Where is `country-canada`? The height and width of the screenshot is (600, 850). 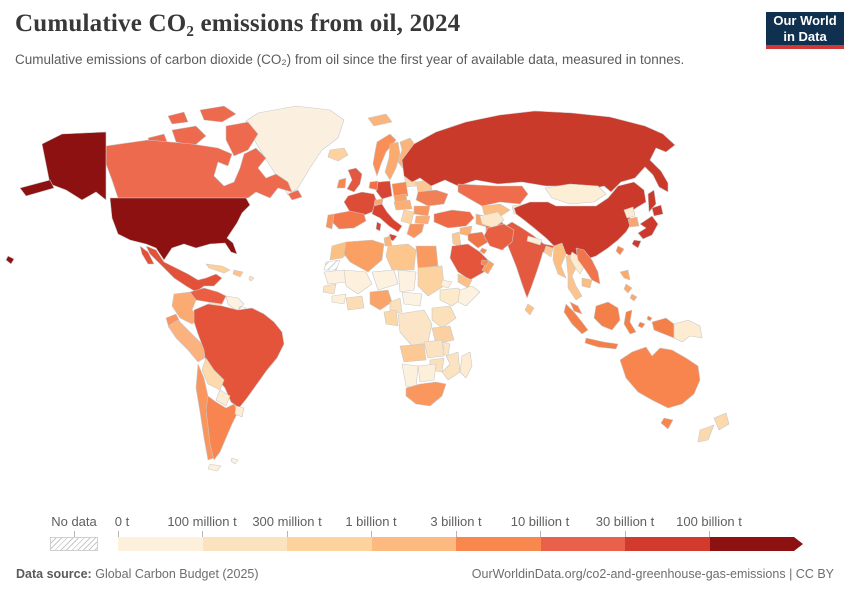
country-canada is located at coordinates (199, 169).